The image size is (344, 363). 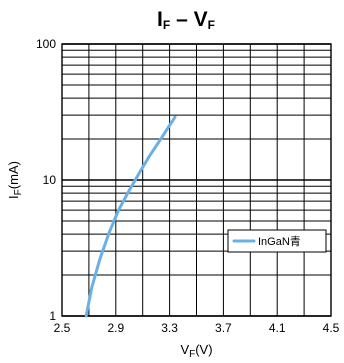 I want to click on legend-box, so click(x=277, y=241).